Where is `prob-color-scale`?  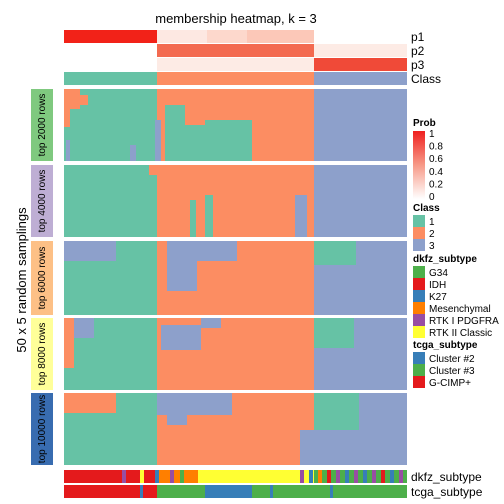 prob-color-scale is located at coordinates (419, 165).